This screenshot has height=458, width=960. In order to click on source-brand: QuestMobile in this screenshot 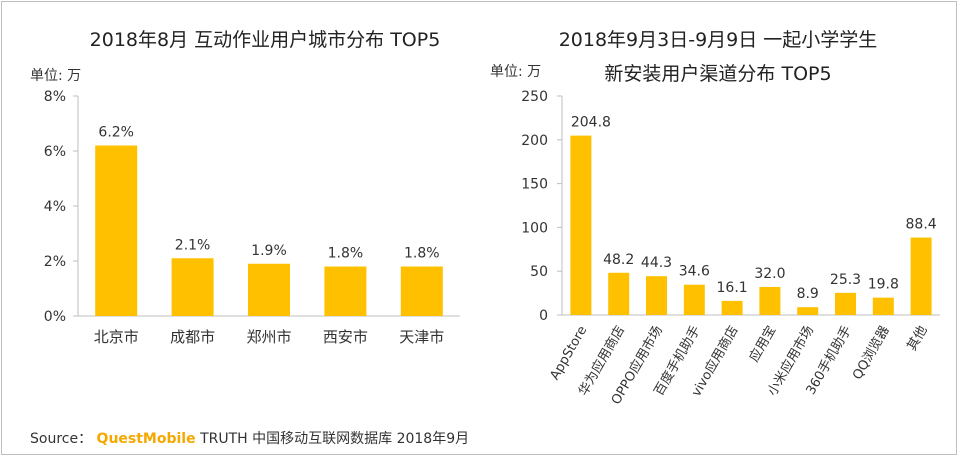, I will do `click(146, 439)`.